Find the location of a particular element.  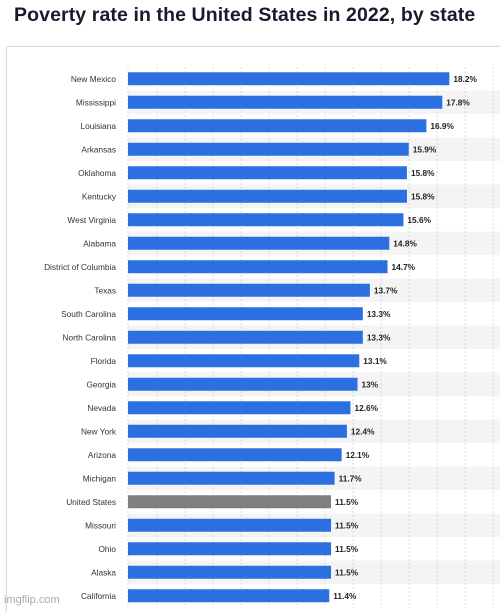

data-label: 18.2% is located at coordinates (465, 79).